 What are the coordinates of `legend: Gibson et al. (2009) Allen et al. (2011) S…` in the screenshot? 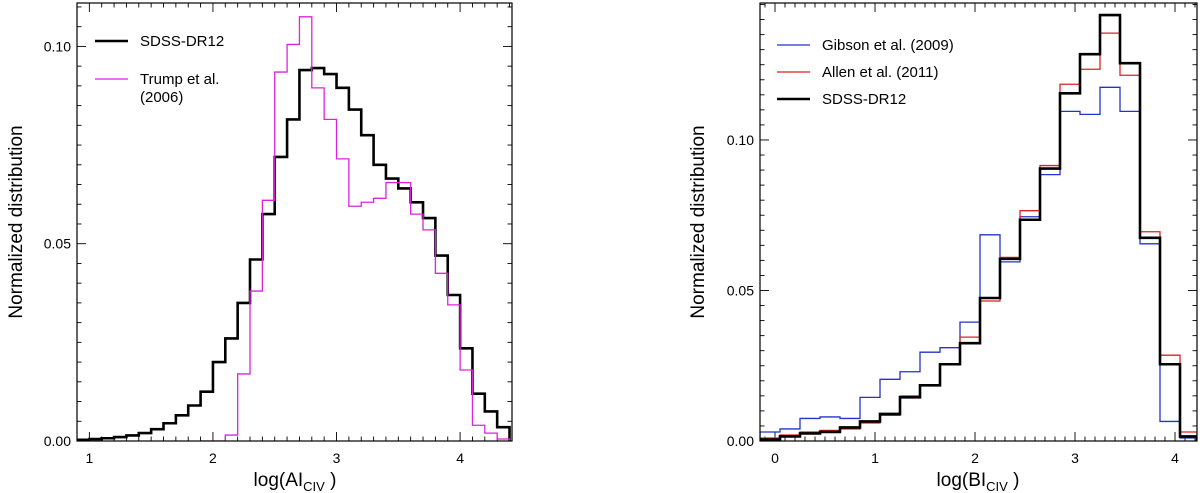 It's located at (865, 72).